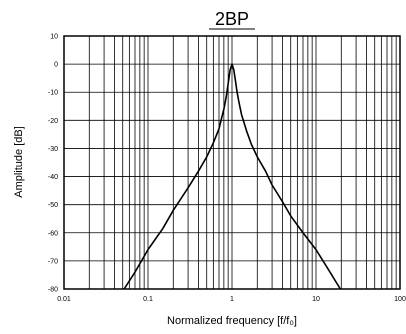  I want to click on x-tick-label: 0.1, so click(148, 299).